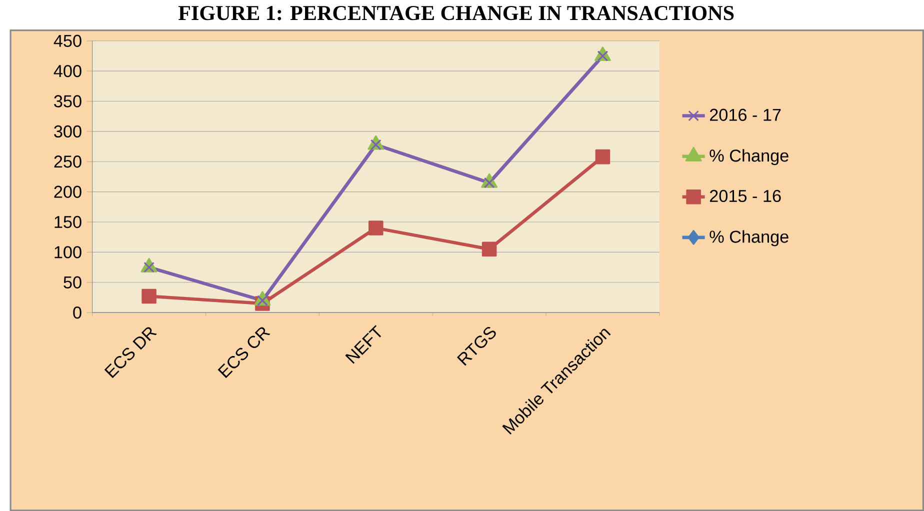  Describe the element at coordinates (68, 131) in the screenshot. I see `y-tick-label: 300` at that location.